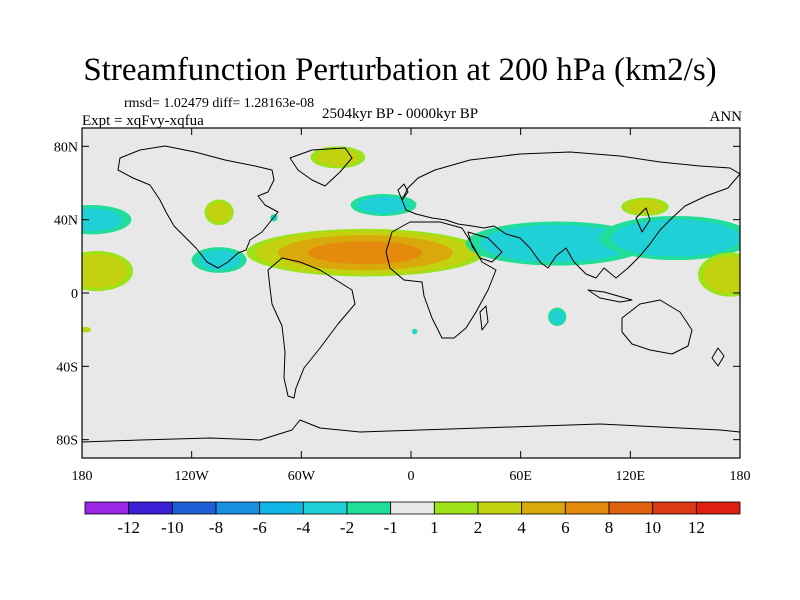 Image resolution: width=800 pixels, height=600 pixels. I want to click on anomaly-south-pacific-high, so click(87, 329).